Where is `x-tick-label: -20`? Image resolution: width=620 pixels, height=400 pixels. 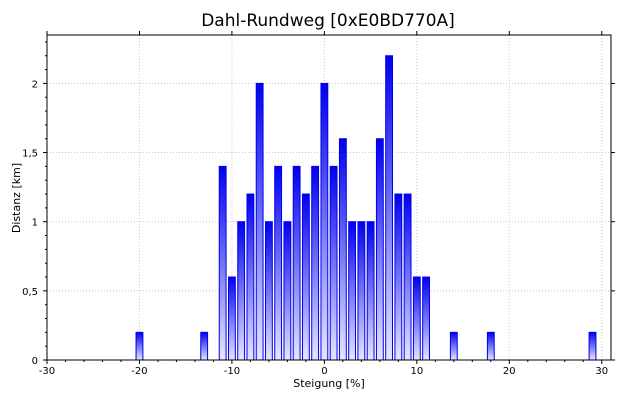 x-tick-label: -20 is located at coordinates (139, 371).